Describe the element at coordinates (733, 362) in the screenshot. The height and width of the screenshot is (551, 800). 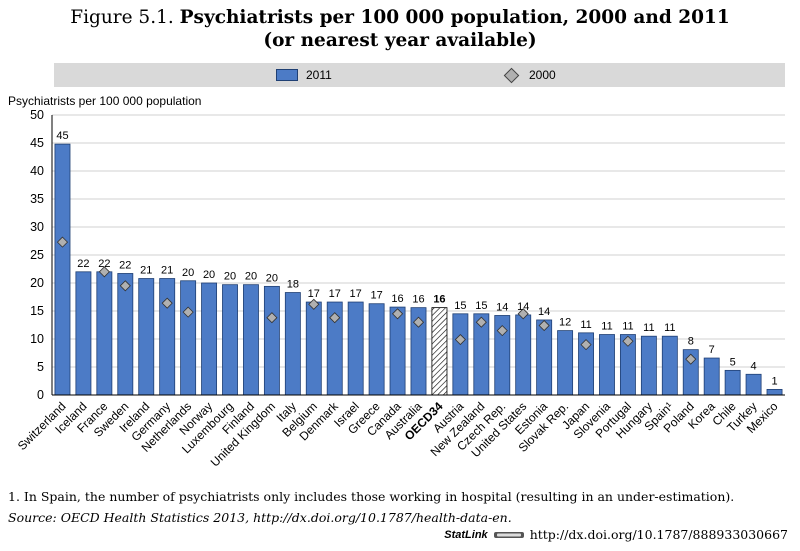
I see `data-label: 5` at that location.